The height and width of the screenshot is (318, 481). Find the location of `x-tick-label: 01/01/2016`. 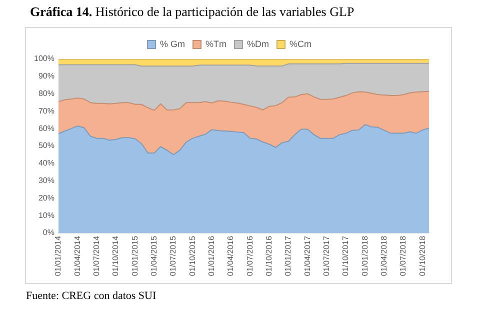

x-tick-label: 01/01/2016 is located at coordinates (211, 255).